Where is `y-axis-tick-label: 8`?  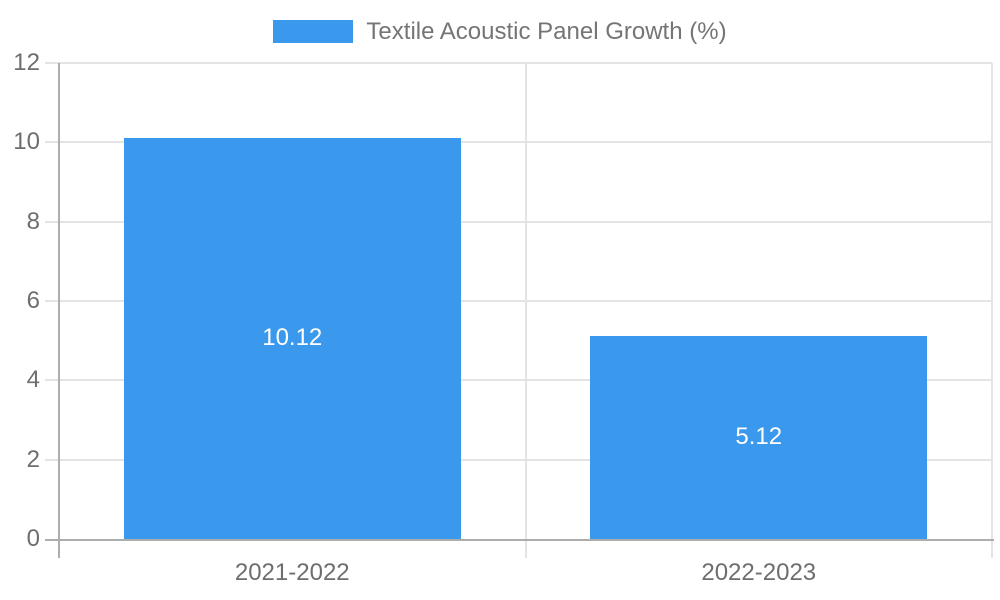 y-axis-tick-label: 8 is located at coordinates (33, 221).